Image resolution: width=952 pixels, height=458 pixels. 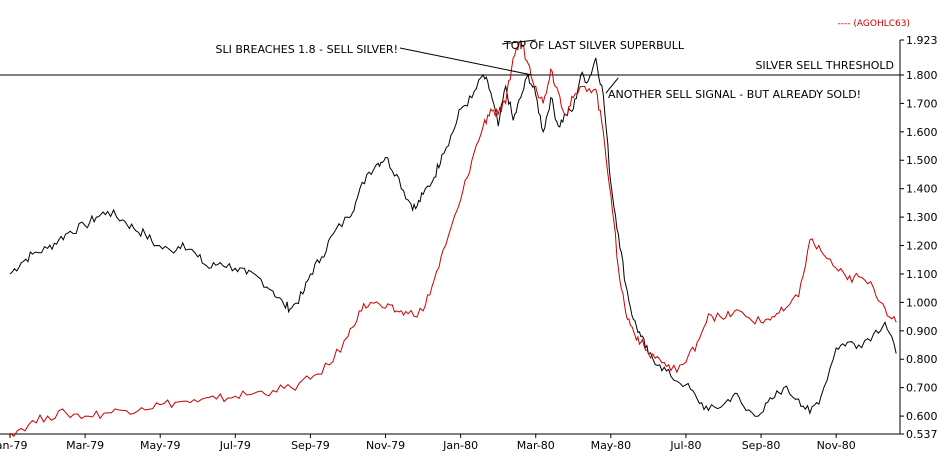 What do you see at coordinates (922, 359) in the screenshot?
I see `y-tick-label: 0.800` at bounding box center [922, 359].